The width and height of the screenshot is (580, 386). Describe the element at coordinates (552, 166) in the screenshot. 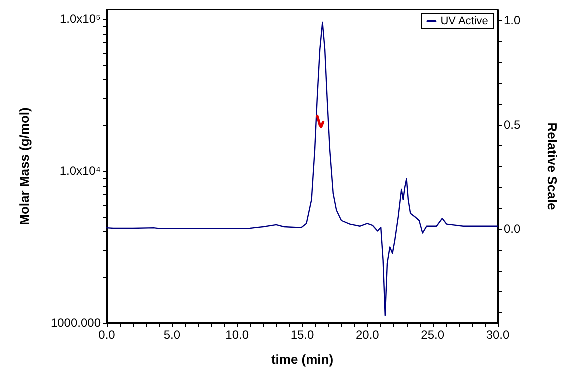

I see `y2-axis-title: Relative Scale` at that location.